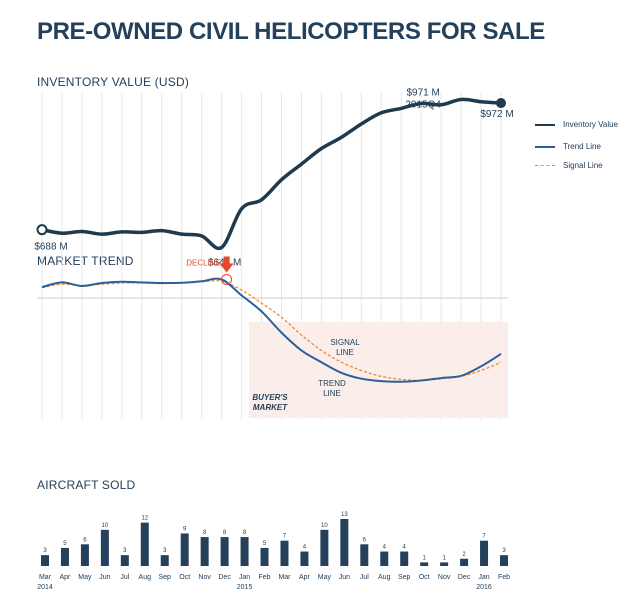  I want to click on aircraft-sold-value-label: 2, so click(464, 555).